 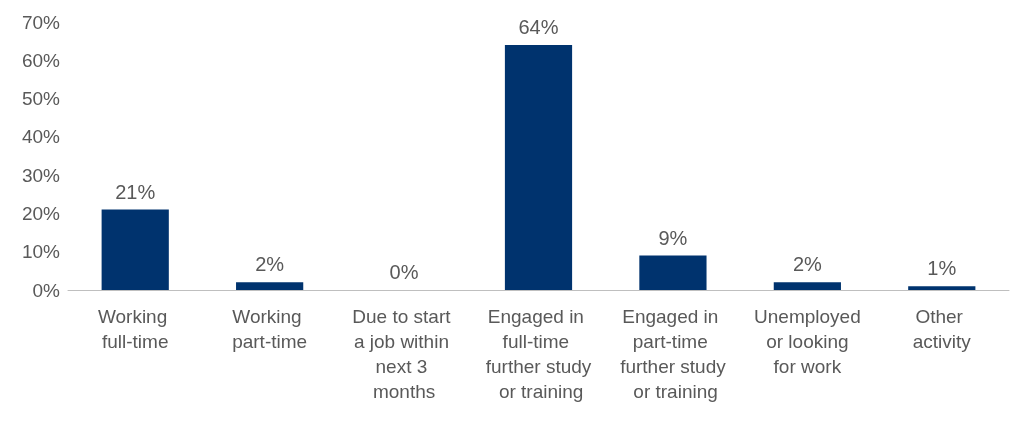 What do you see at coordinates (942, 329) in the screenshot?
I see `x-tick-label: Other activity` at bounding box center [942, 329].